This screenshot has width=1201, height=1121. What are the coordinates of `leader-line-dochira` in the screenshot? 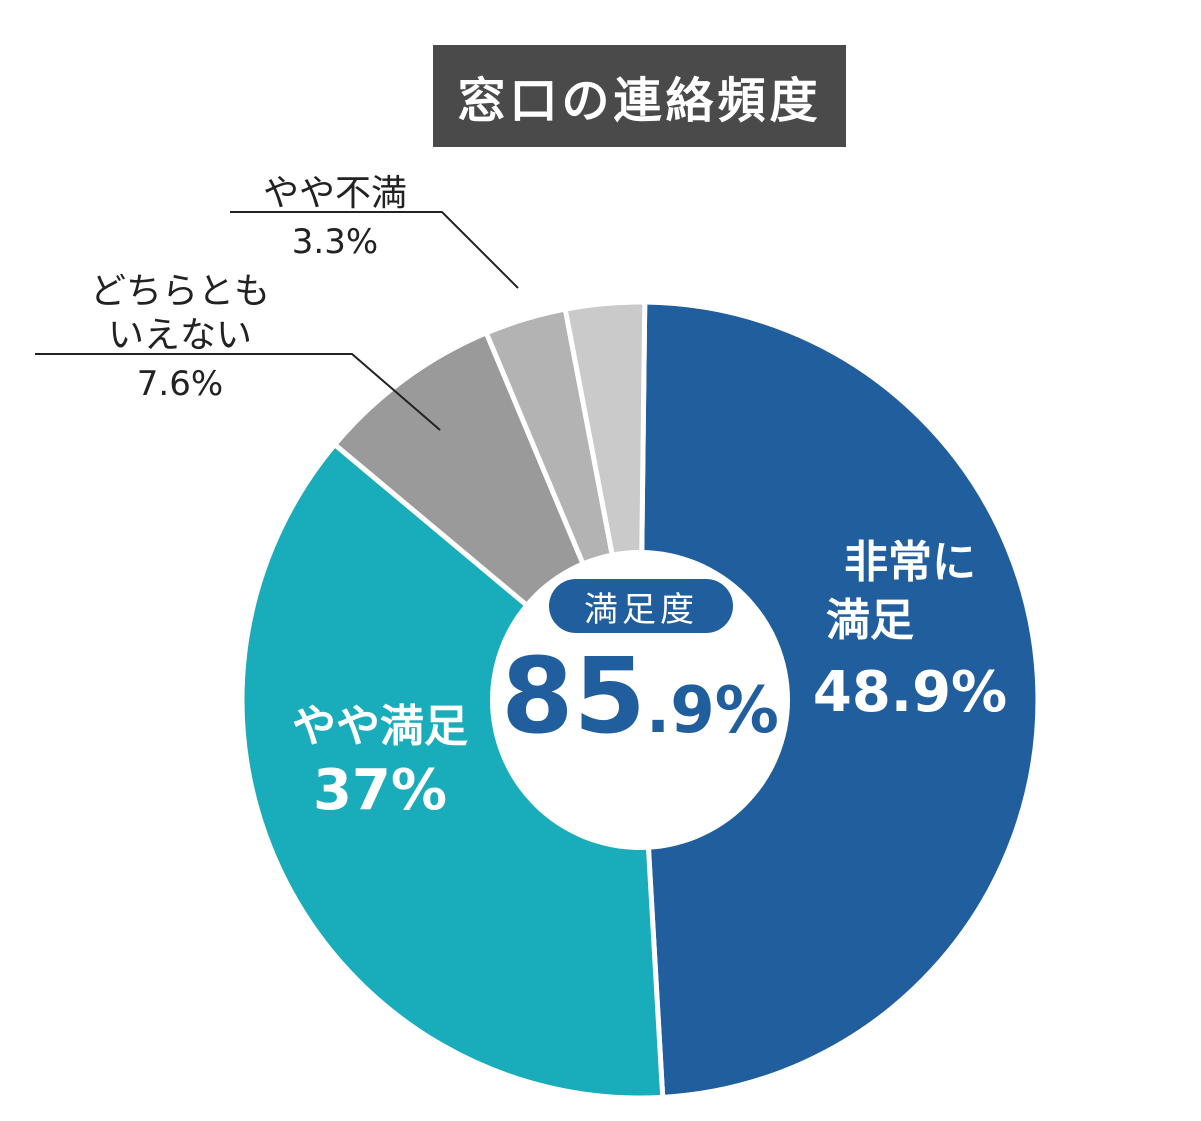 It's located at (238, 392).